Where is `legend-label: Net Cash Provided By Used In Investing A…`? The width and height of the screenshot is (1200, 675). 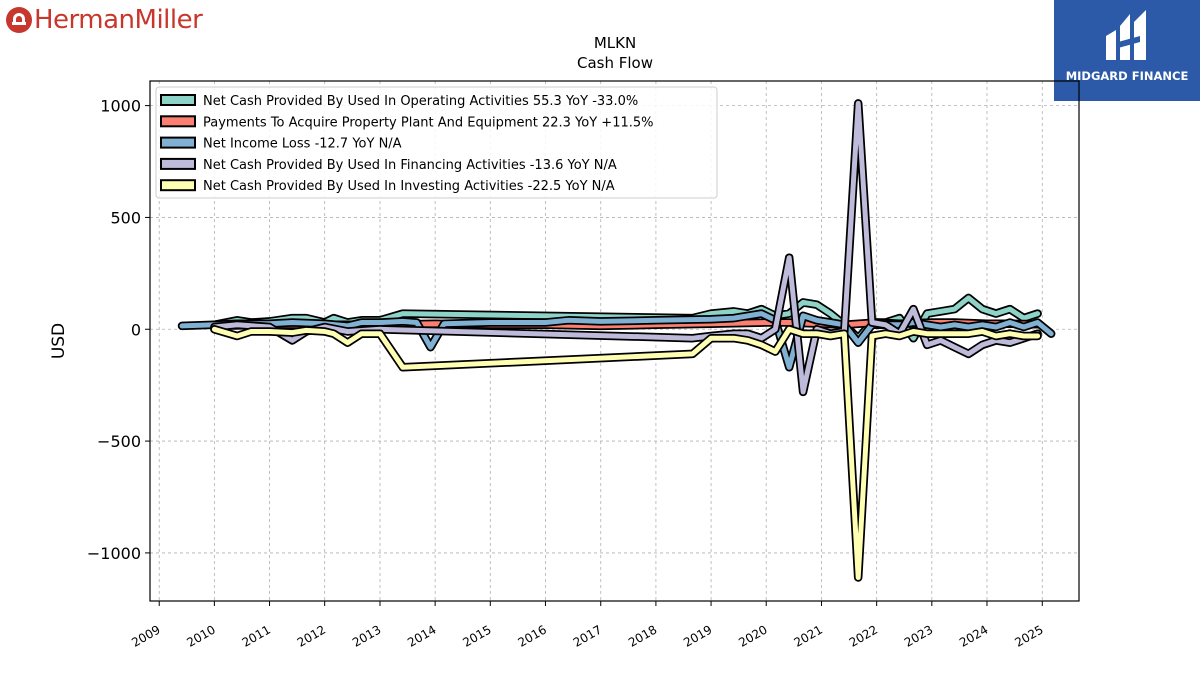 legend-label: Net Cash Provided By Used In Investing A… is located at coordinates (409, 186).